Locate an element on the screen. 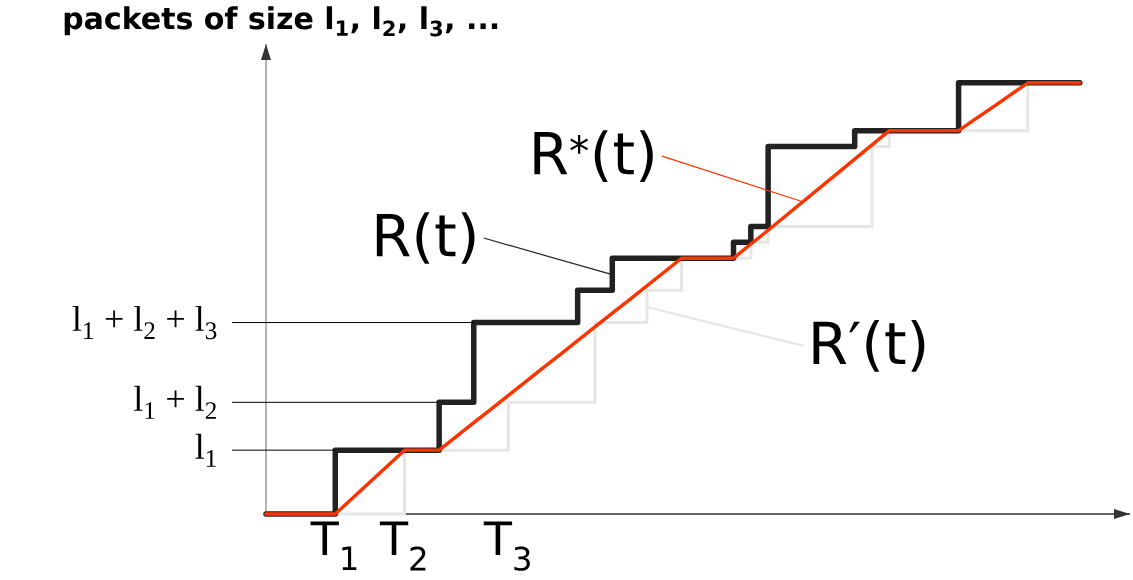 This screenshot has width=1133, height=580. series-label: R′(t) is located at coordinates (869, 346).